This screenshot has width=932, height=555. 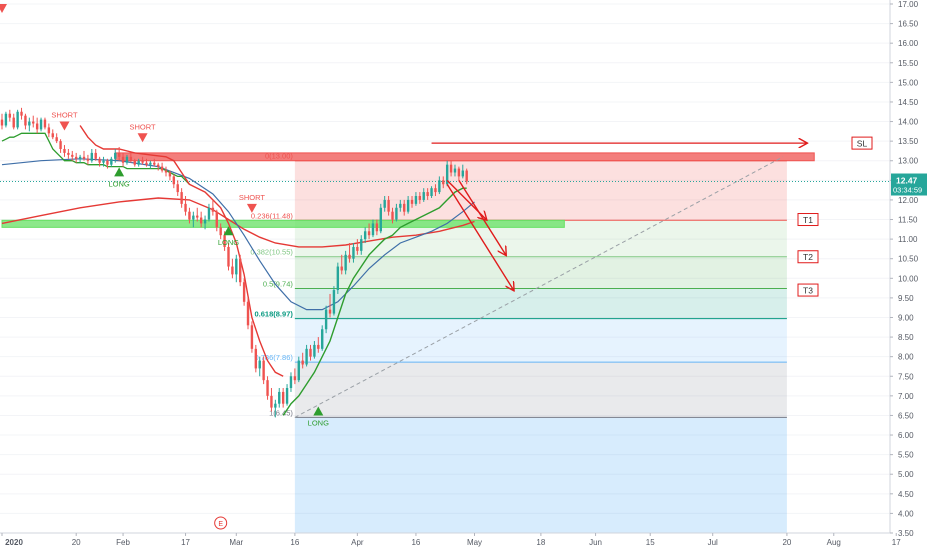 I want to click on target-box-t1, so click(x=808, y=220).